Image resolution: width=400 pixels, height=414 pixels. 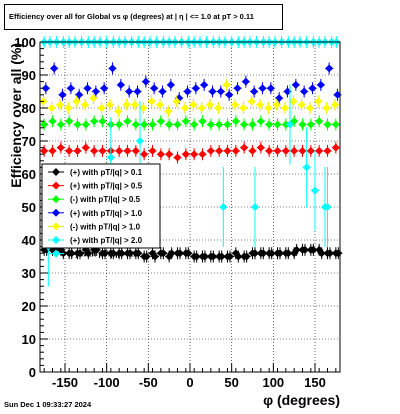 What do you see at coordinates (16, 115) in the screenshot?
I see `y-axis-label: Efficiency over all (%)` at bounding box center [16, 115].